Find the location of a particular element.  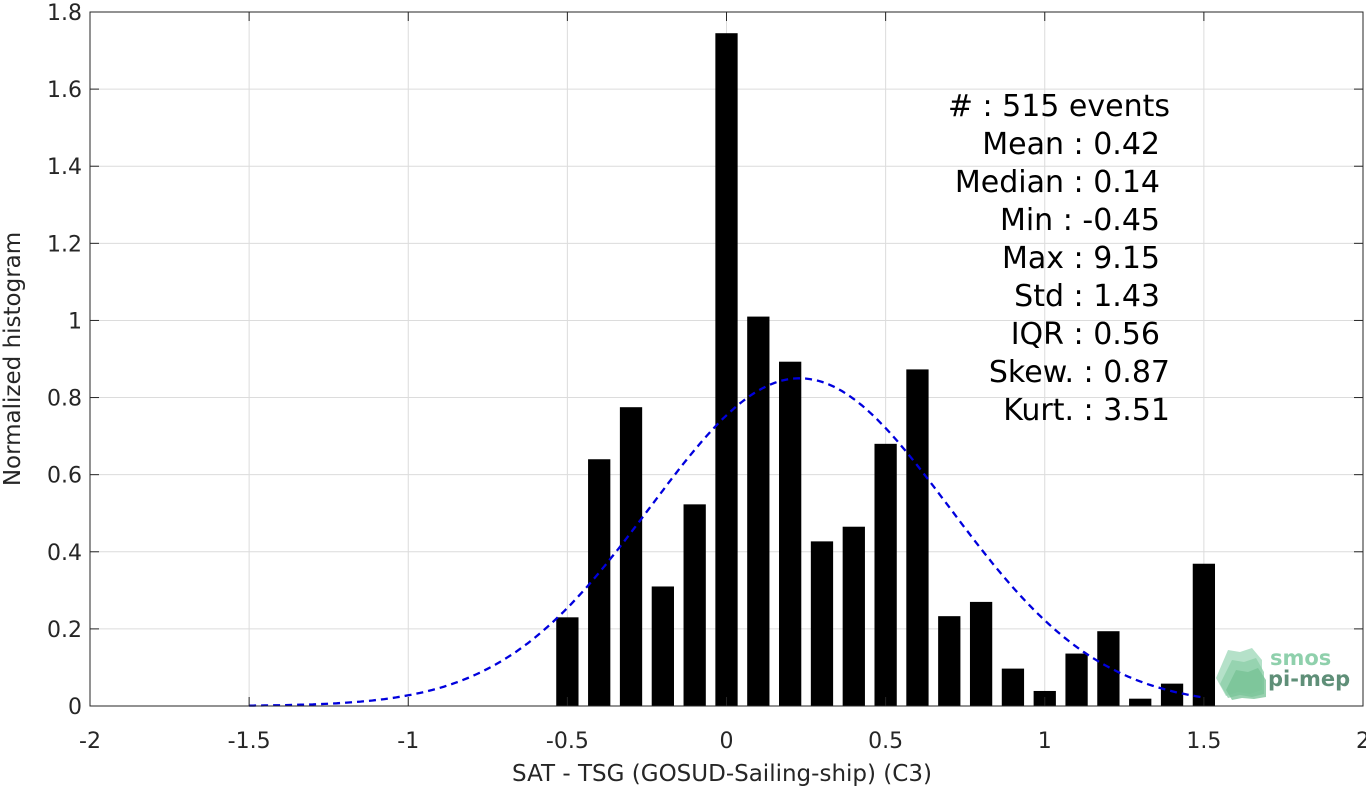

x-tick-label: -0.5 is located at coordinates (567, 741).